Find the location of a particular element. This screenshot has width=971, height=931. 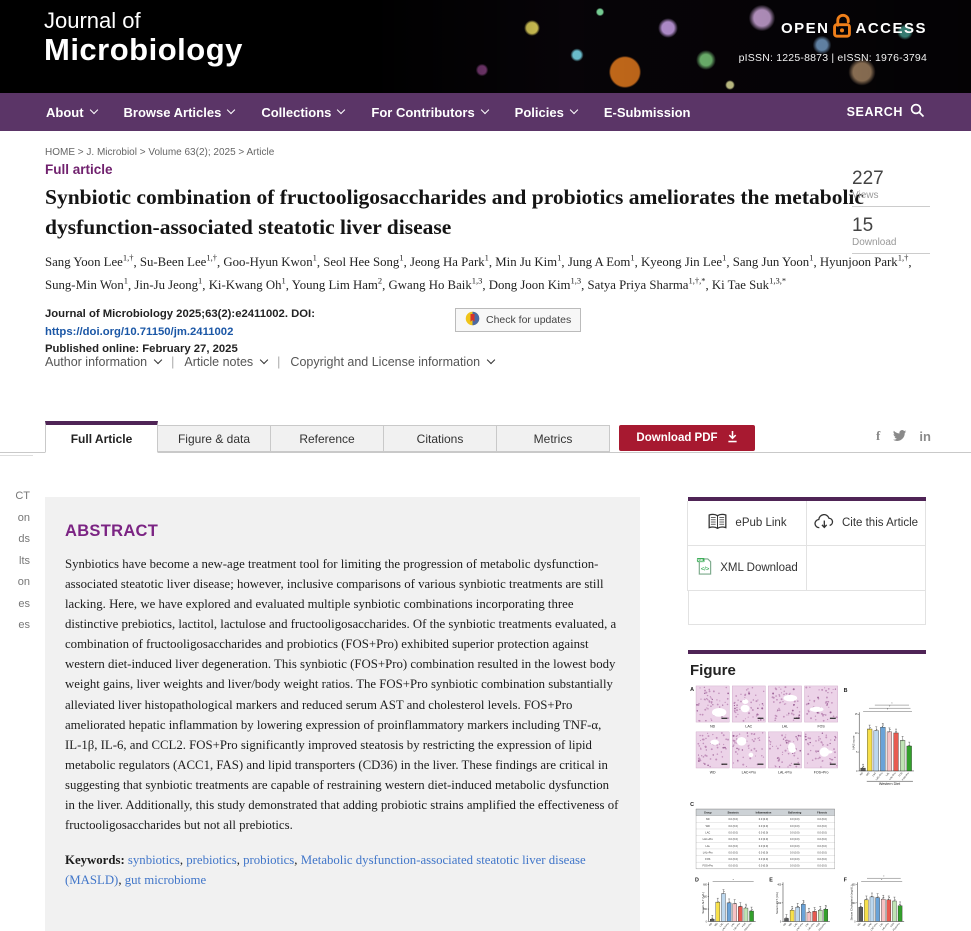

keyword-link: probiotics is located at coordinates (269, 860).